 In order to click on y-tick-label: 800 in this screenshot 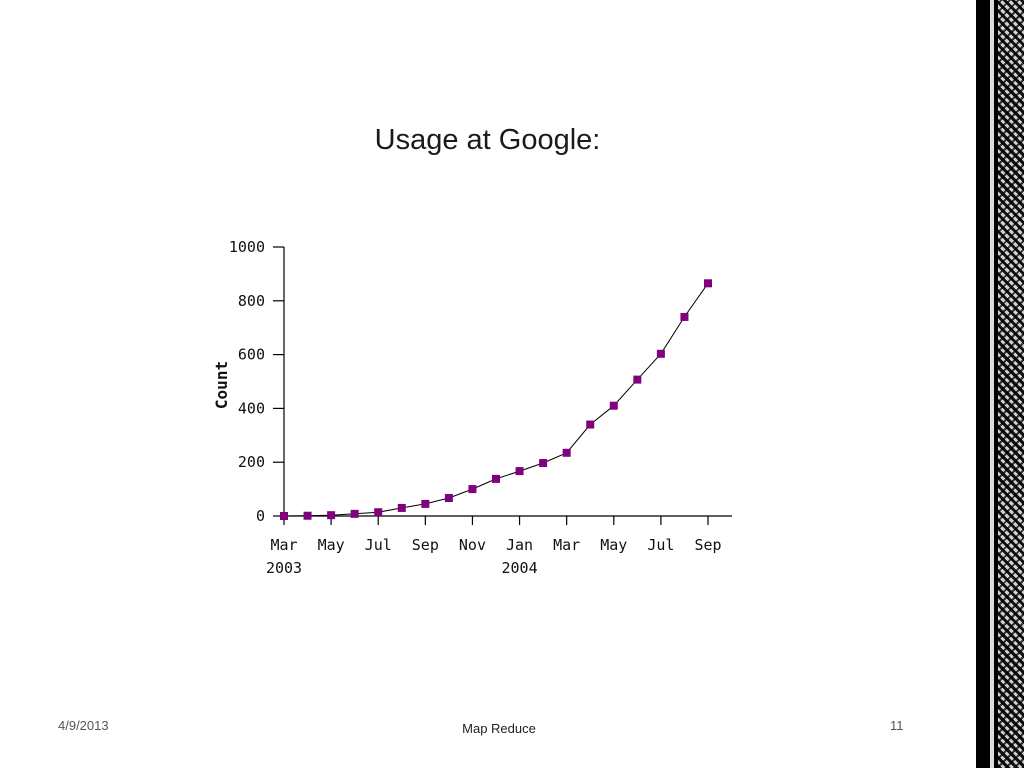, I will do `click(251, 301)`.